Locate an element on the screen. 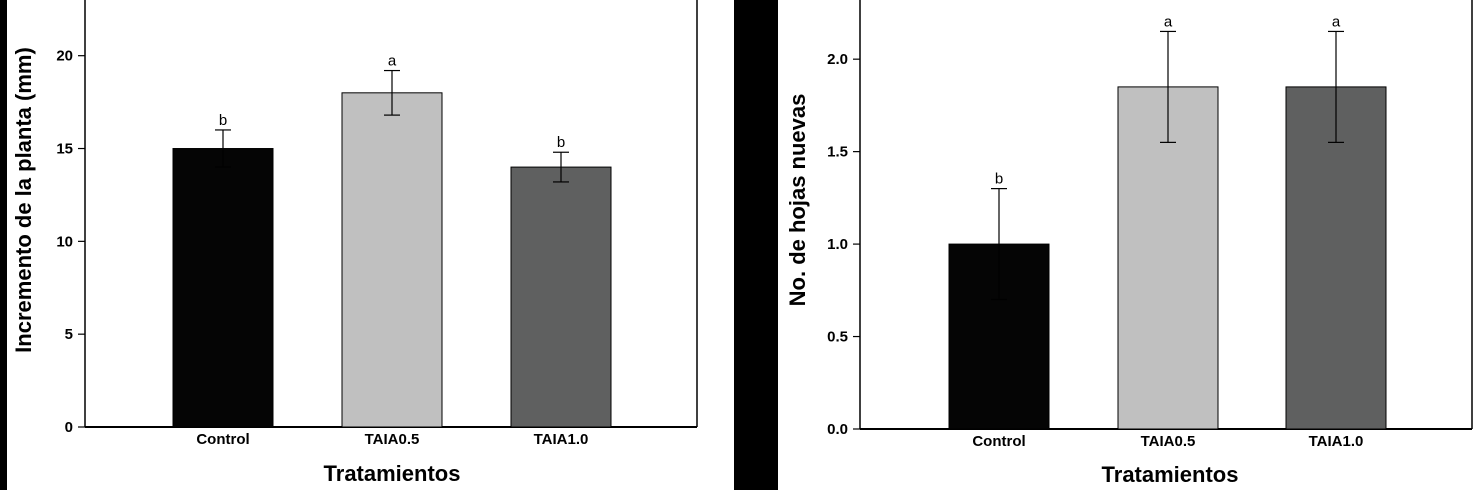 Image resolution: width=1483 pixels, height=490 pixels. x-axis-title-right: Tratamientos is located at coordinates (1170, 474).